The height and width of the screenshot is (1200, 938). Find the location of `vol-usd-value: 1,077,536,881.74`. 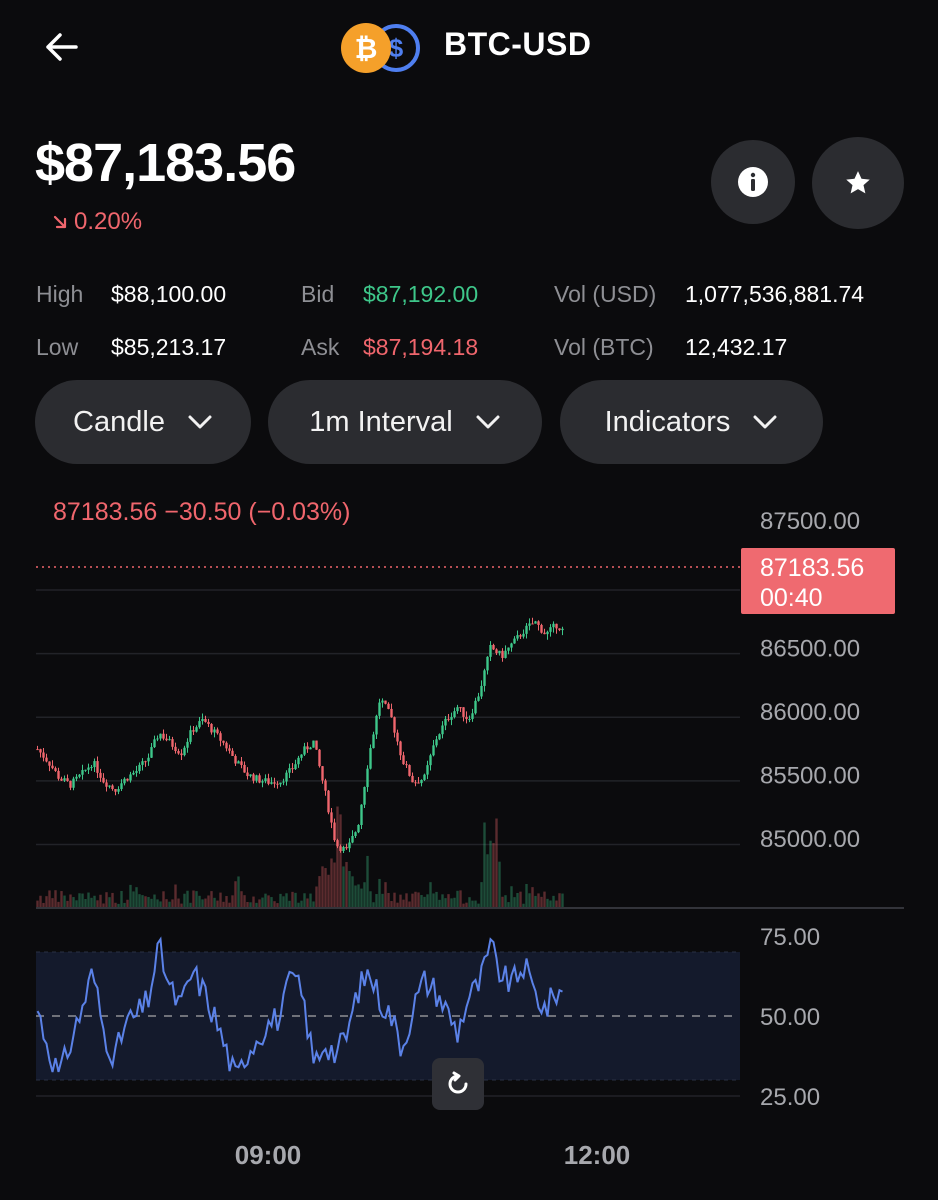

vol-usd-value: 1,077,536,881.74 is located at coordinates (775, 294).